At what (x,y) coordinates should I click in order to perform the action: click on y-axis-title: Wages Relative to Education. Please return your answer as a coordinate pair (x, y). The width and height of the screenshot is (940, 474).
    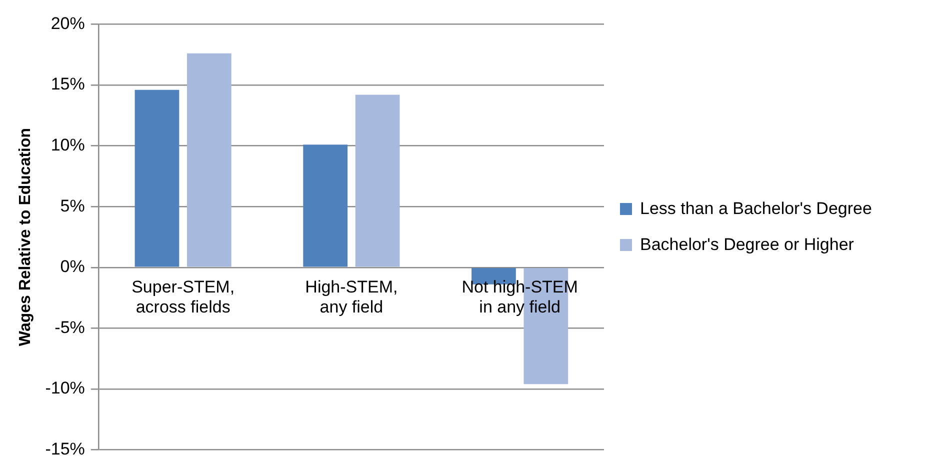
    Looking at the image, I should click on (25, 237).